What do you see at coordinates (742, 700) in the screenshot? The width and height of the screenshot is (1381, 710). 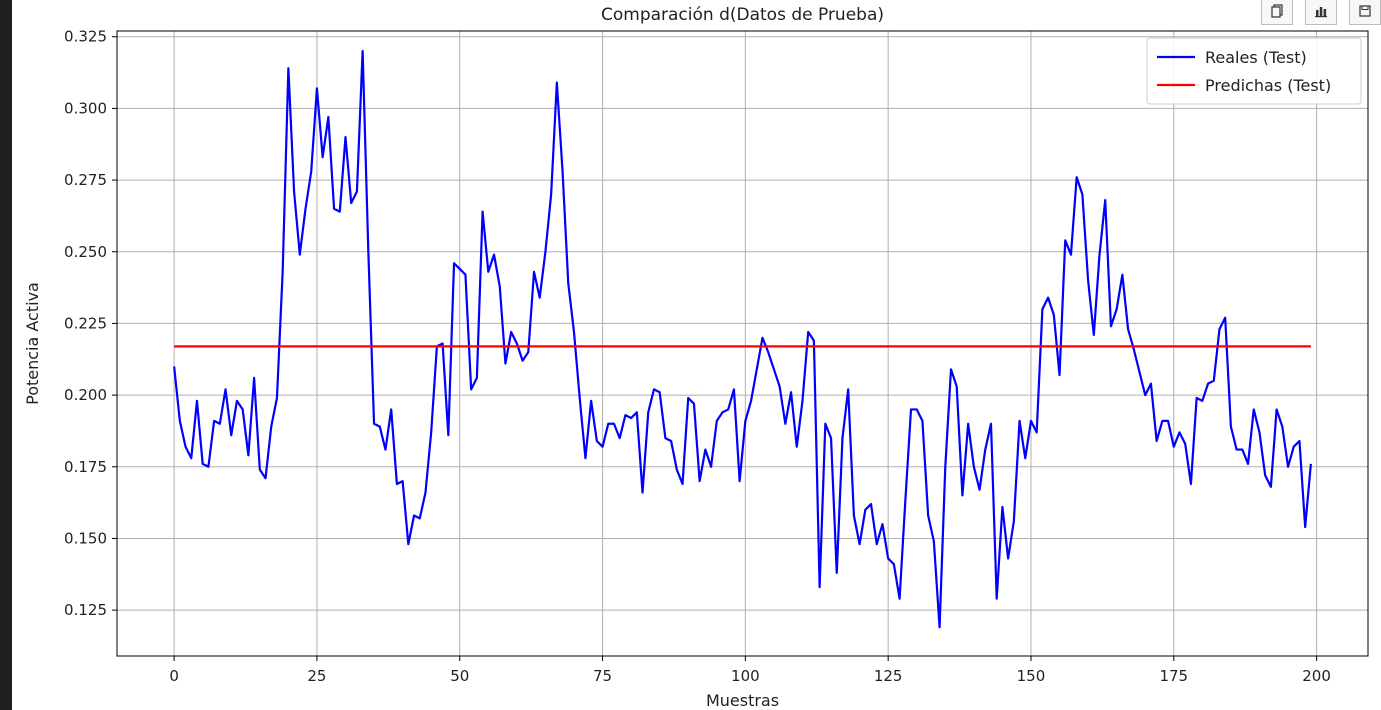 I see `x-axis-label: Muestras` at bounding box center [742, 700].